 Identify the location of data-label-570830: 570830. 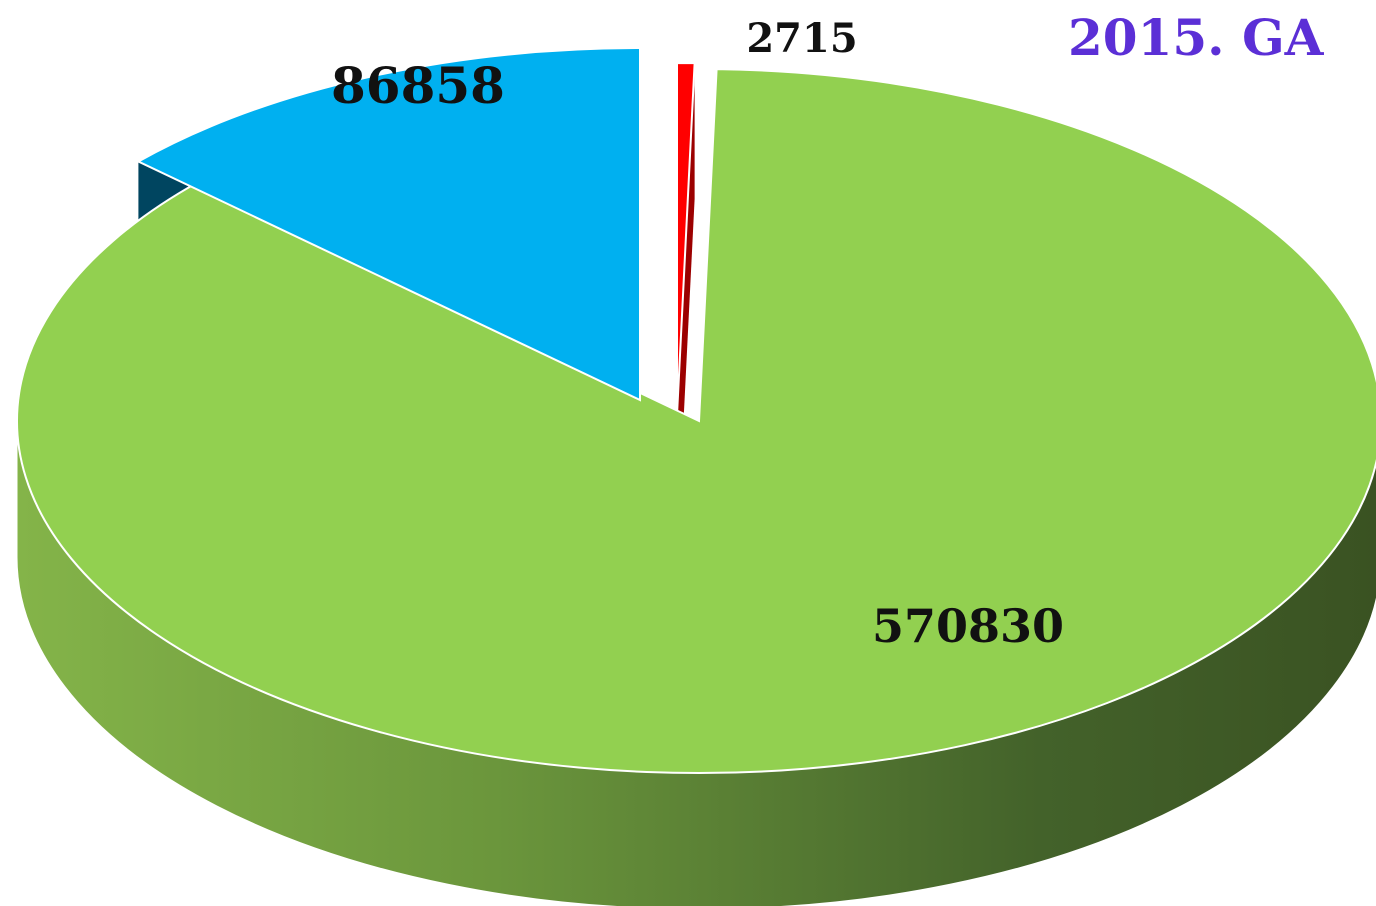
(968, 626).